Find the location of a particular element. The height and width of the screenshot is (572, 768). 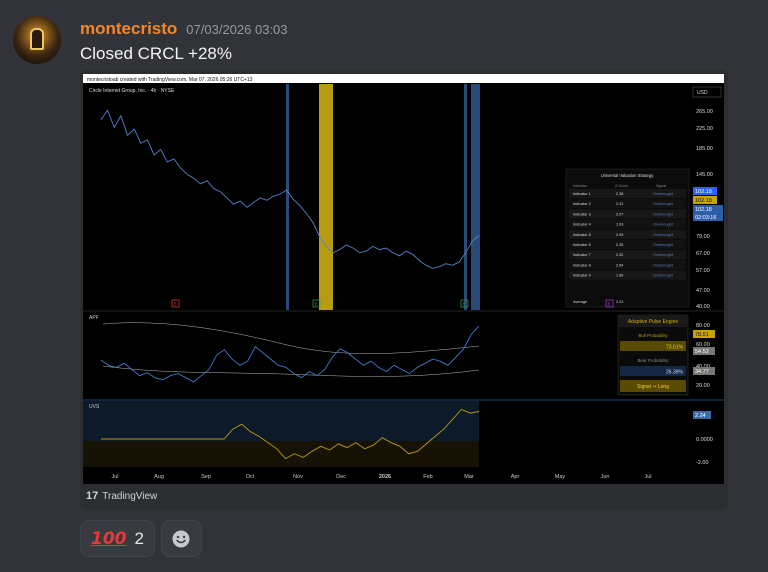

time-tick: May is located at coordinates (560, 477).